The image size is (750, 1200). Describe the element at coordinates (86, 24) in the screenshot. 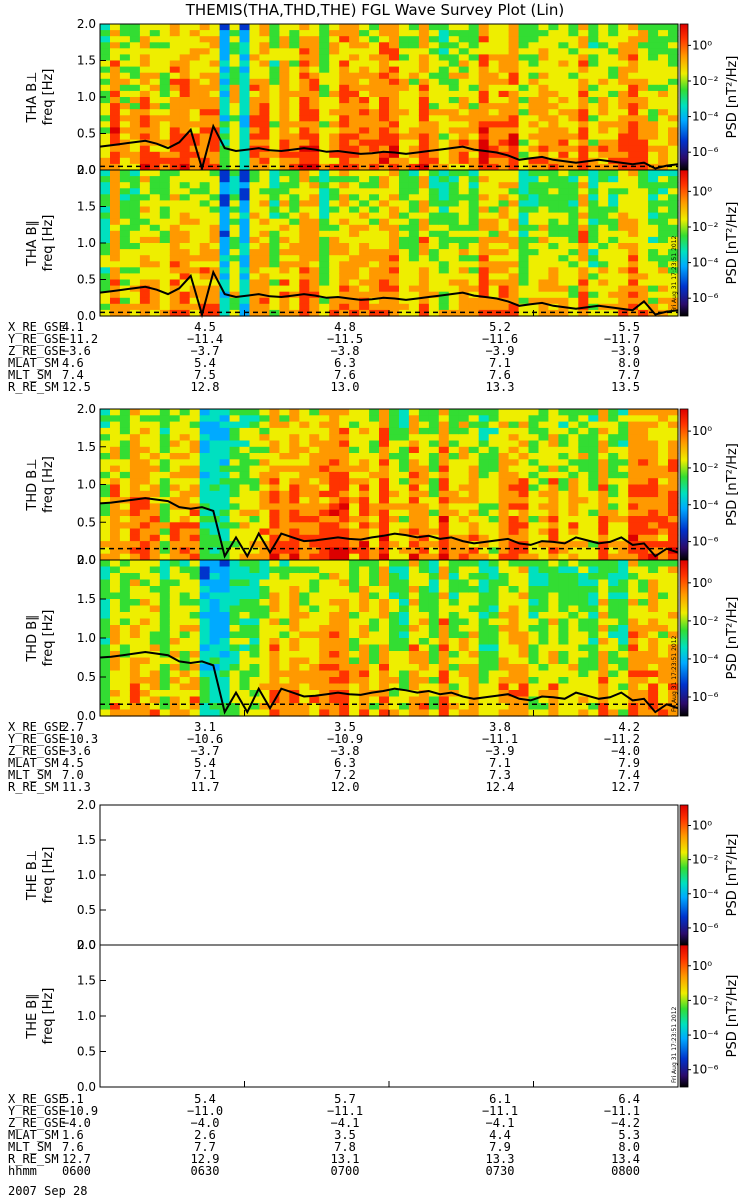

I see `y-tick-label: 2.0` at that location.